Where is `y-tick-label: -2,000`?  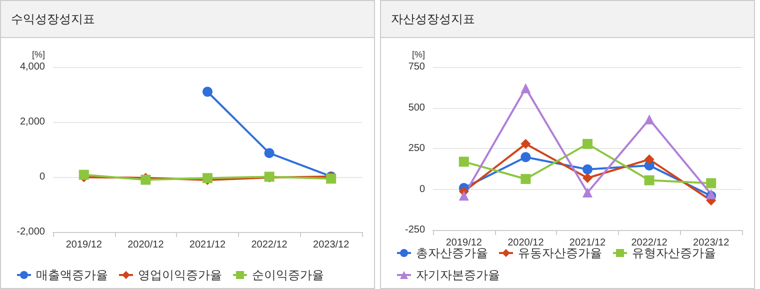 y-tick-label: -2,000 is located at coordinates (31, 232).